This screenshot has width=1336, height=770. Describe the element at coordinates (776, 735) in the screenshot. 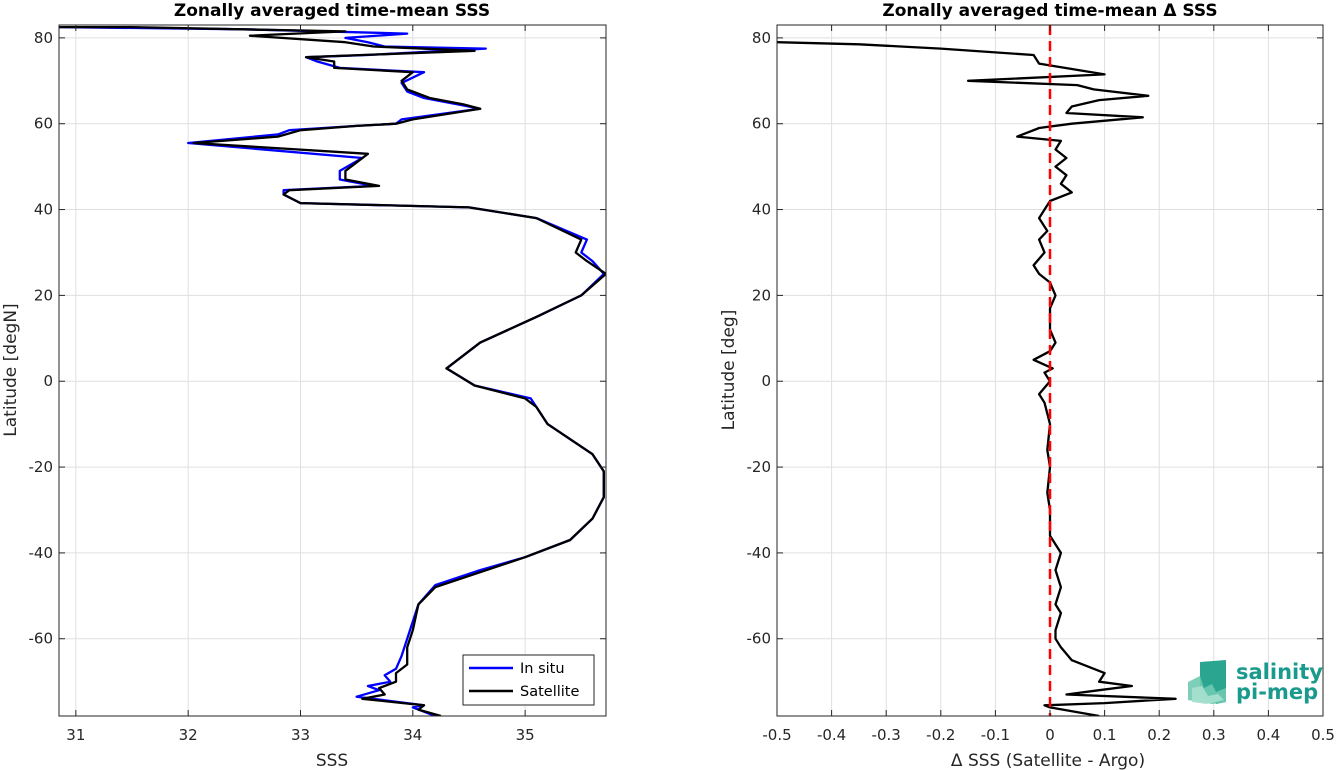

I see `right-x-tick-label: -0.5` at that location.